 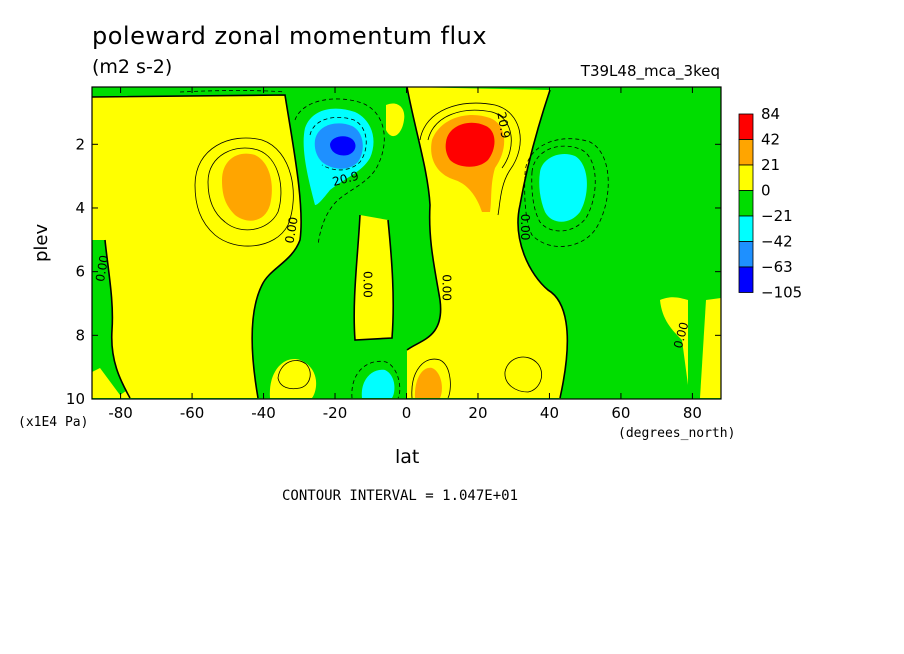 I want to click on contour-north-surface-max, so click(x=431, y=378).